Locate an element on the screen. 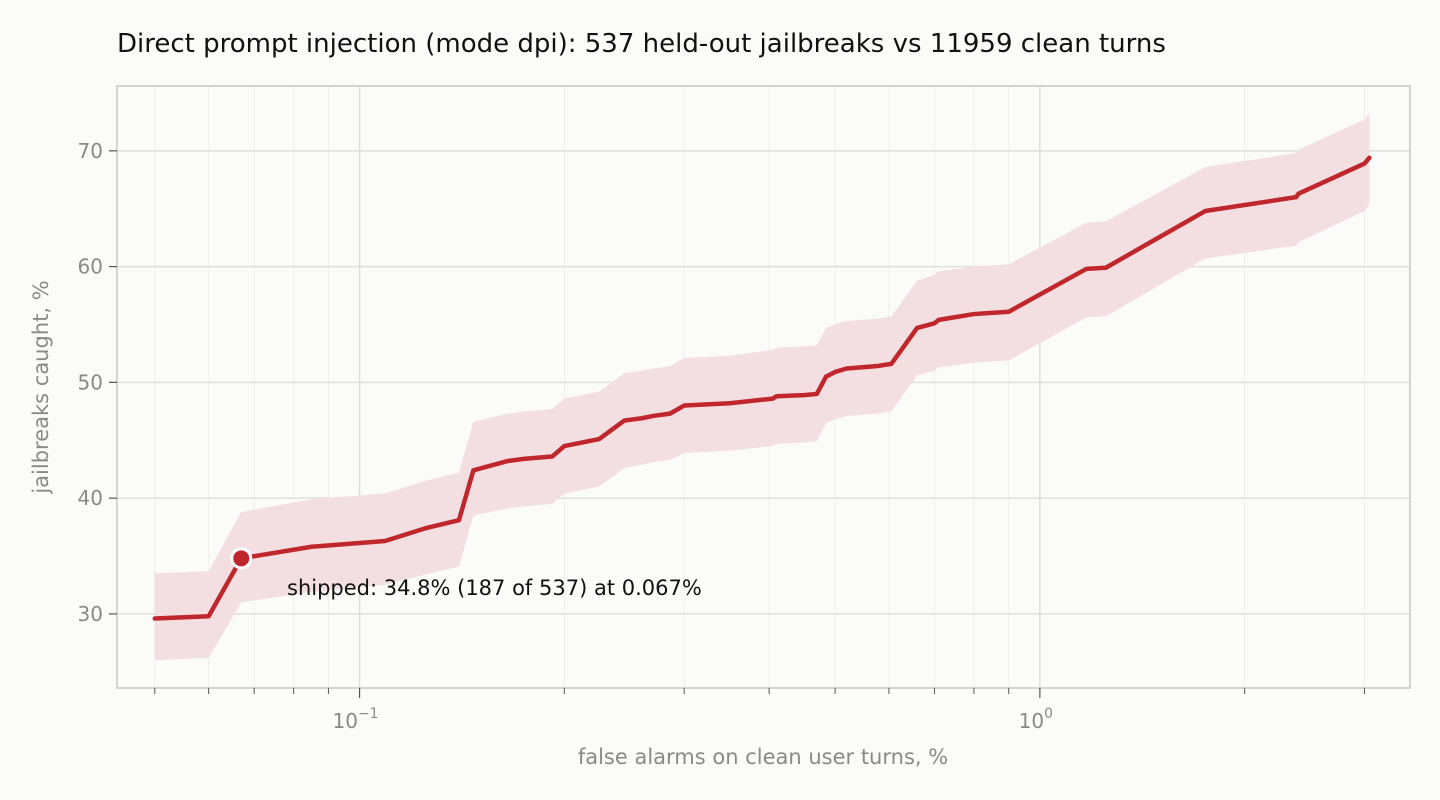 The image size is (1440, 800). shipped-point is located at coordinates (241, 558).